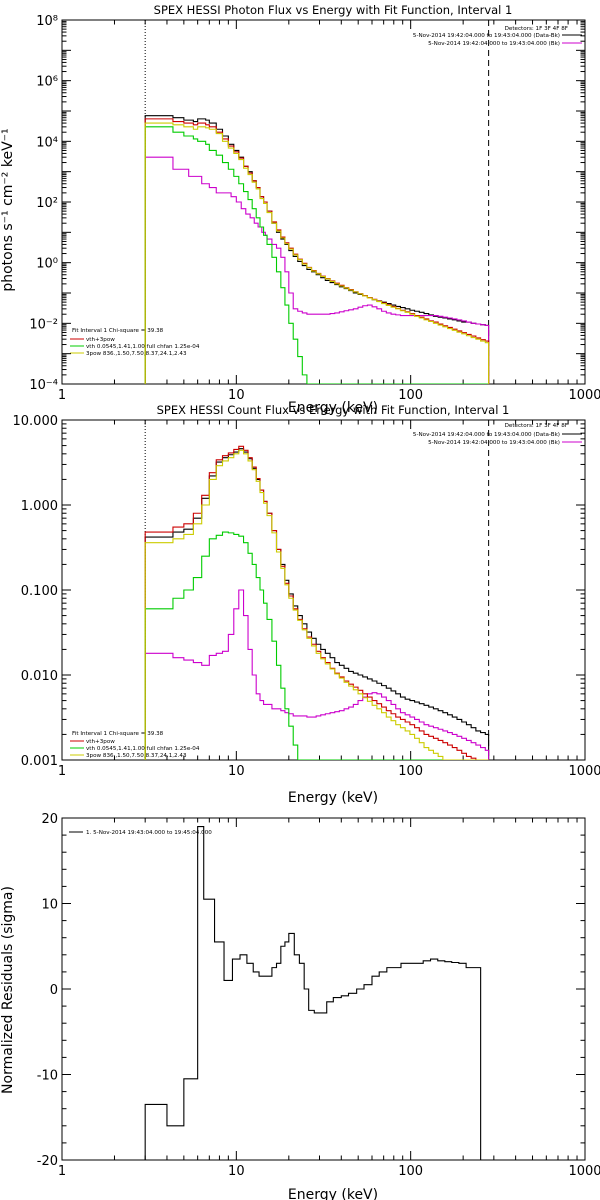 The width and height of the screenshot is (600, 1200). Describe the element at coordinates (39, 676) in the screenshot. I see `y-tick-label: 0.010` at that location.